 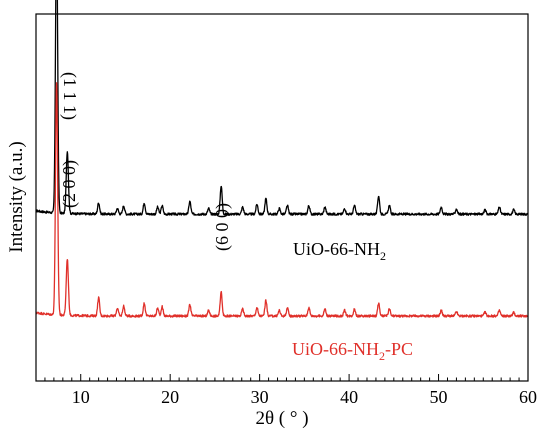 I want to click on series-label-uio66nh2: UiO-66-NH2, so click(x=339, y=251).